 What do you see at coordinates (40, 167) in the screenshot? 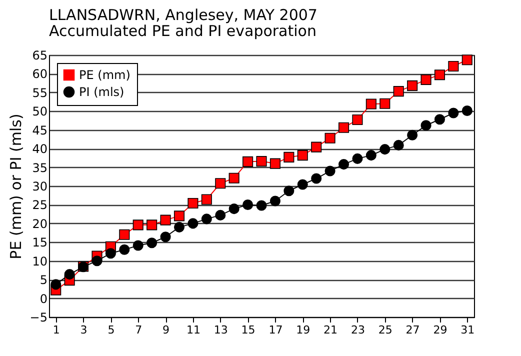
I see `y-tick-label: 35` at bounding box center [40, 167].